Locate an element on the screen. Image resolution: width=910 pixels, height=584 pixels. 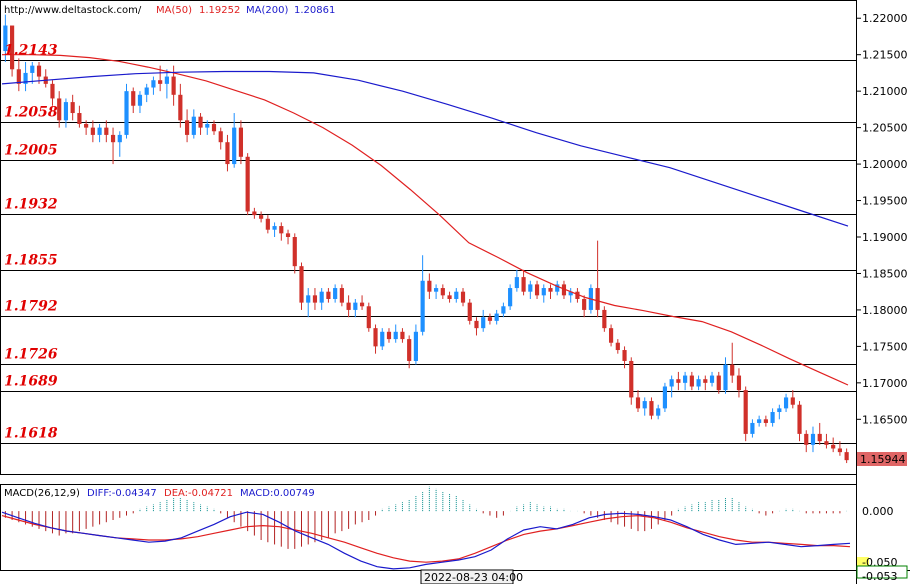
price-tick-label: 1.20500 is located at coordinates (885, 128).